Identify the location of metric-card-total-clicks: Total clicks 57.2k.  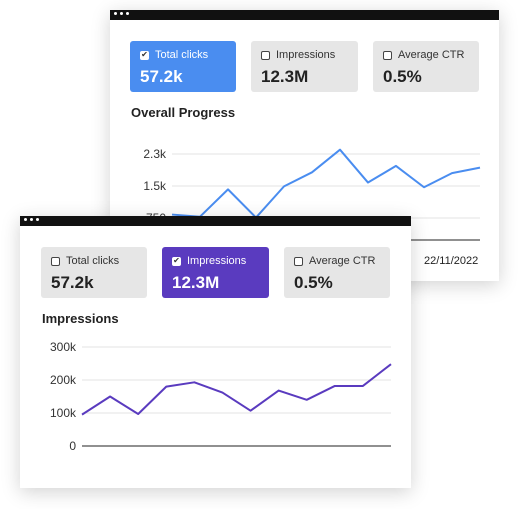
(94, 272).